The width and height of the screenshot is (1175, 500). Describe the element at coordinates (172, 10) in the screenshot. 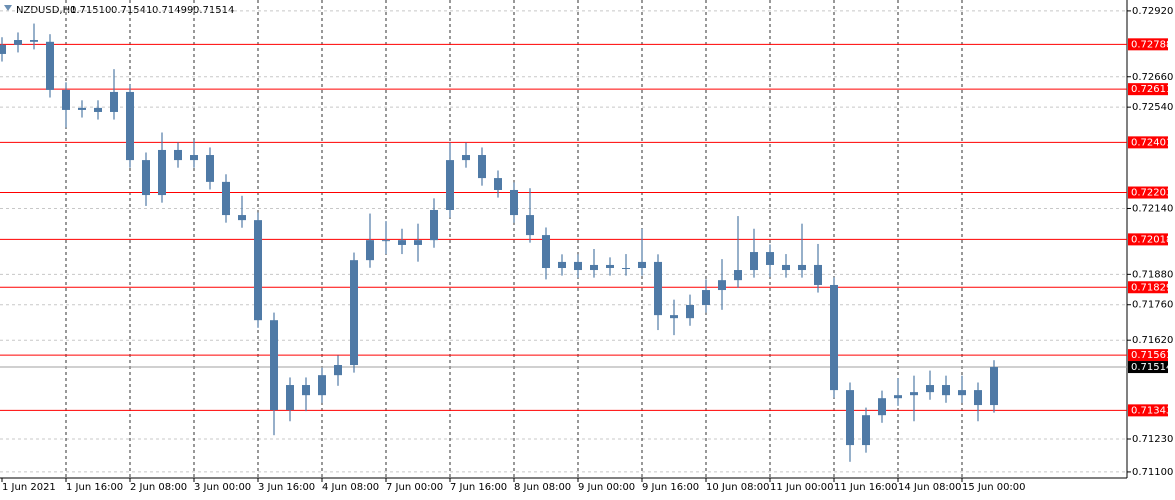

I see `header-value: 0.71499` at that location.